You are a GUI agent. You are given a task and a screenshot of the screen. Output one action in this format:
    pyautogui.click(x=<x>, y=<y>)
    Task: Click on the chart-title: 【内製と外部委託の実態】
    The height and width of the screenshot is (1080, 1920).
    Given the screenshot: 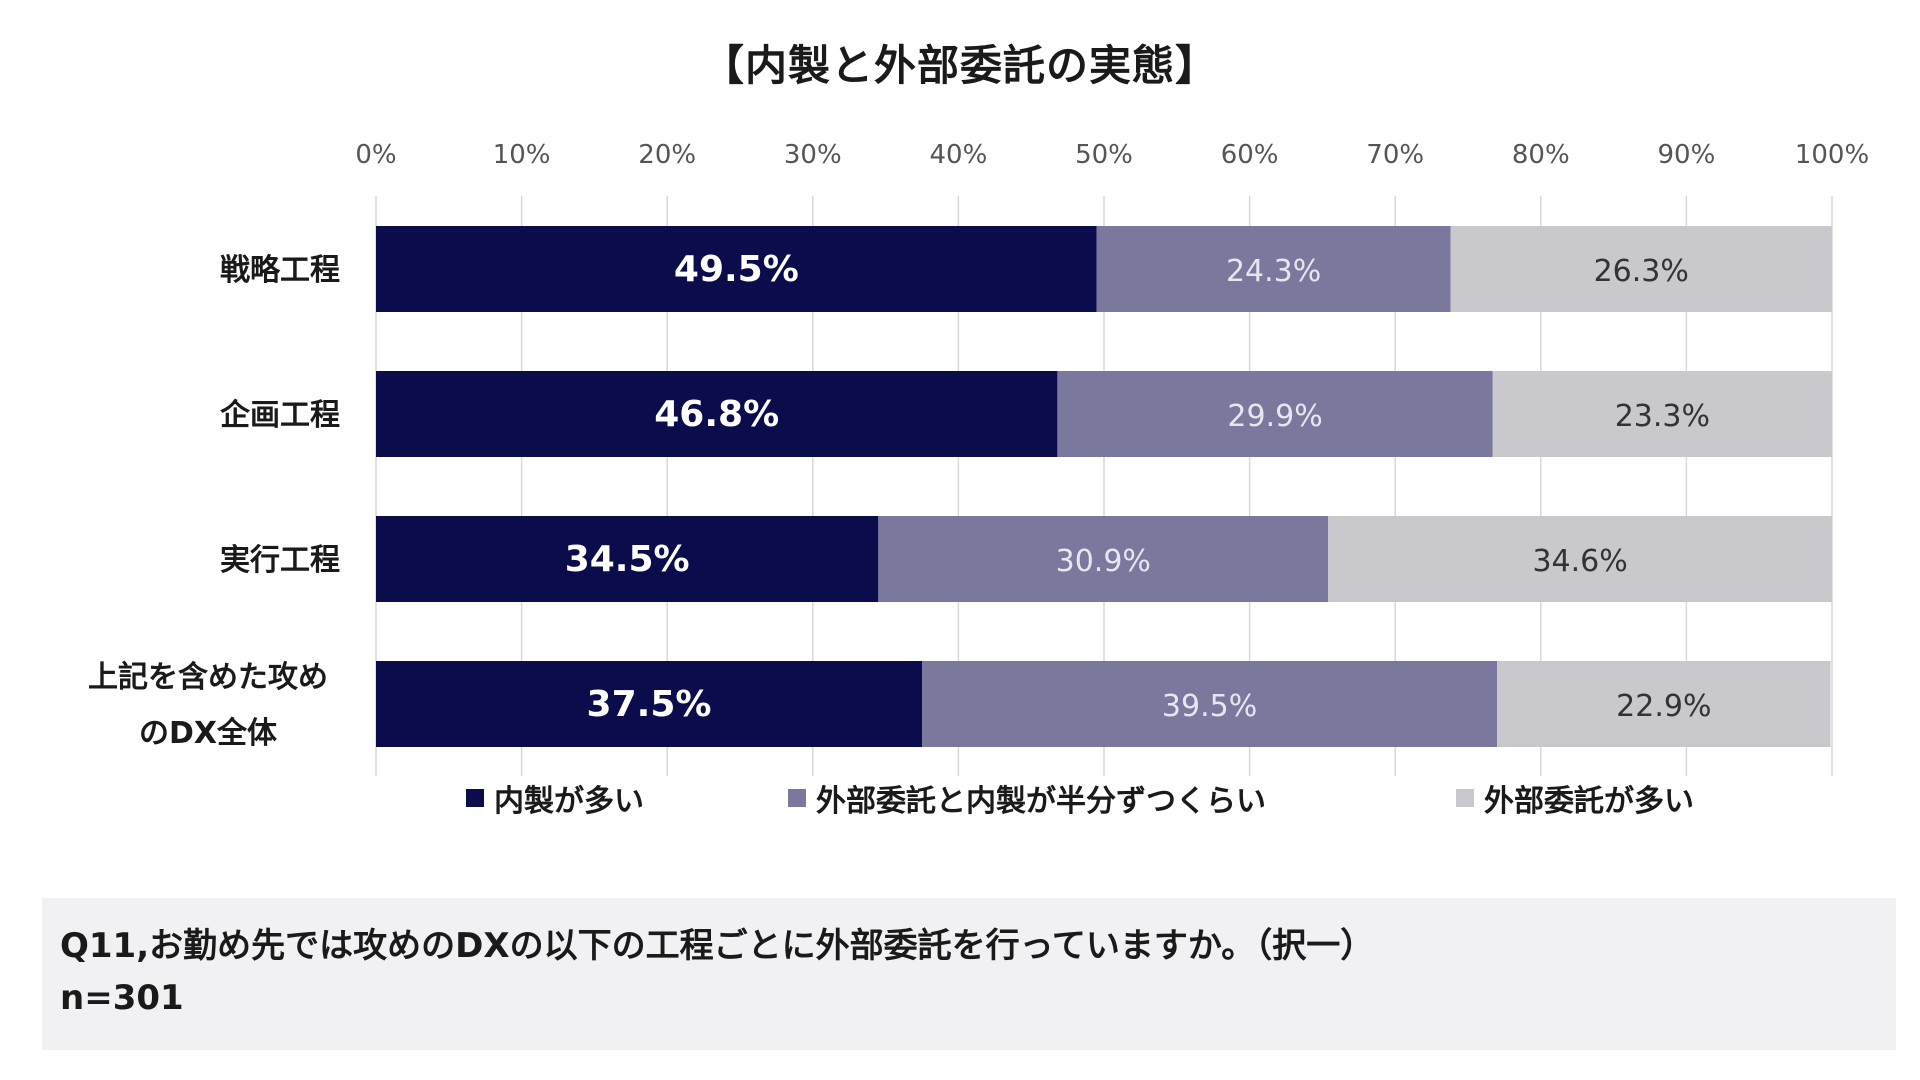 What is the action you would take?
    pyautogui.click(x=959, y=65)
    